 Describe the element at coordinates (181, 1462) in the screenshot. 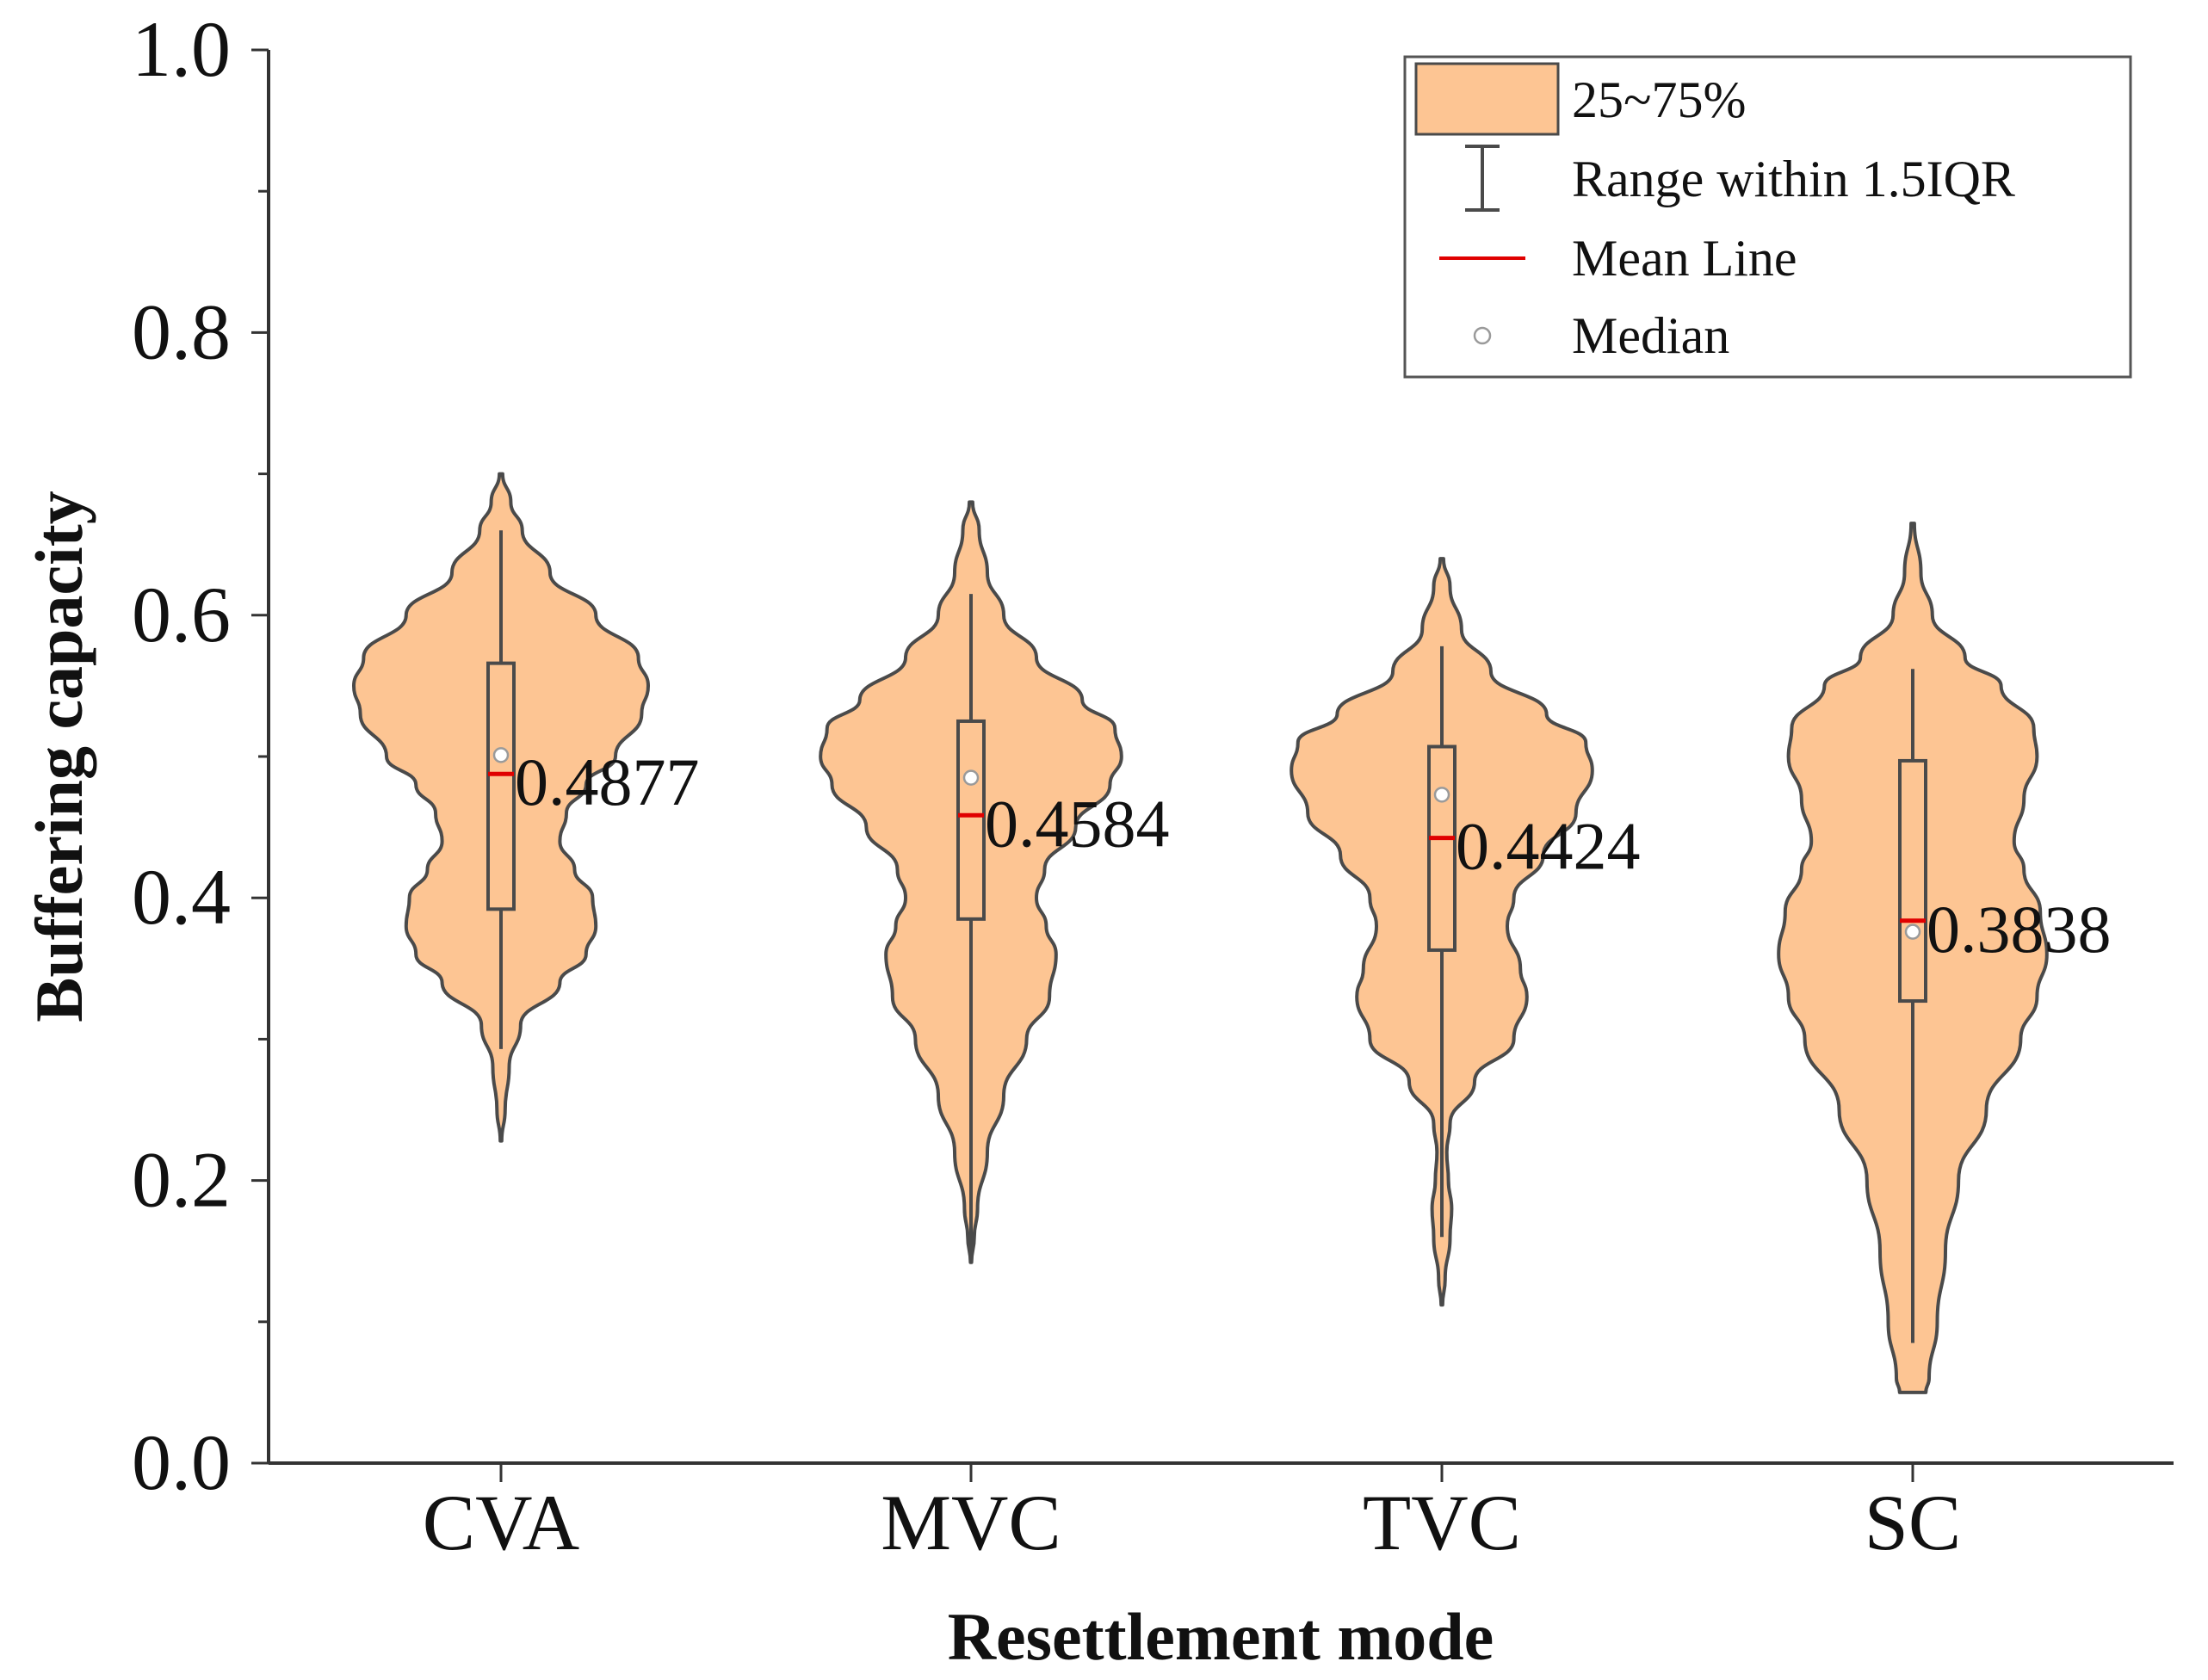

I see `y-tick-label: 0.0` at that location.